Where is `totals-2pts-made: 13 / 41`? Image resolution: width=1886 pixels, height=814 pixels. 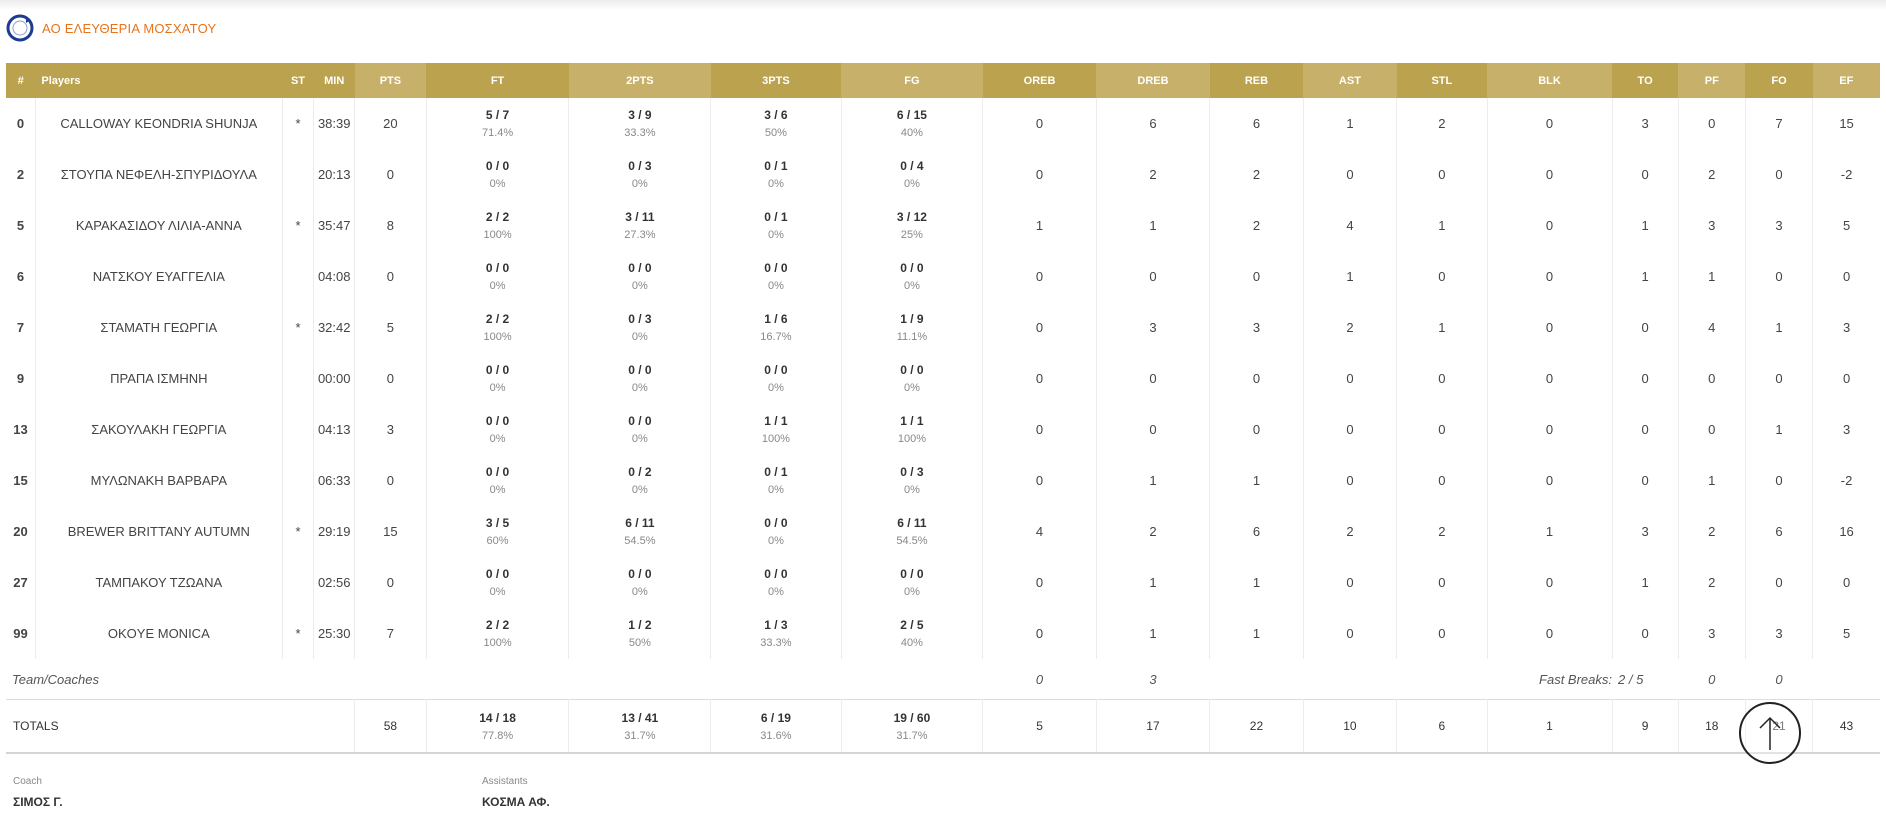
totals-2pts-made: 13 / 41 is located at coordinates (640, 717).